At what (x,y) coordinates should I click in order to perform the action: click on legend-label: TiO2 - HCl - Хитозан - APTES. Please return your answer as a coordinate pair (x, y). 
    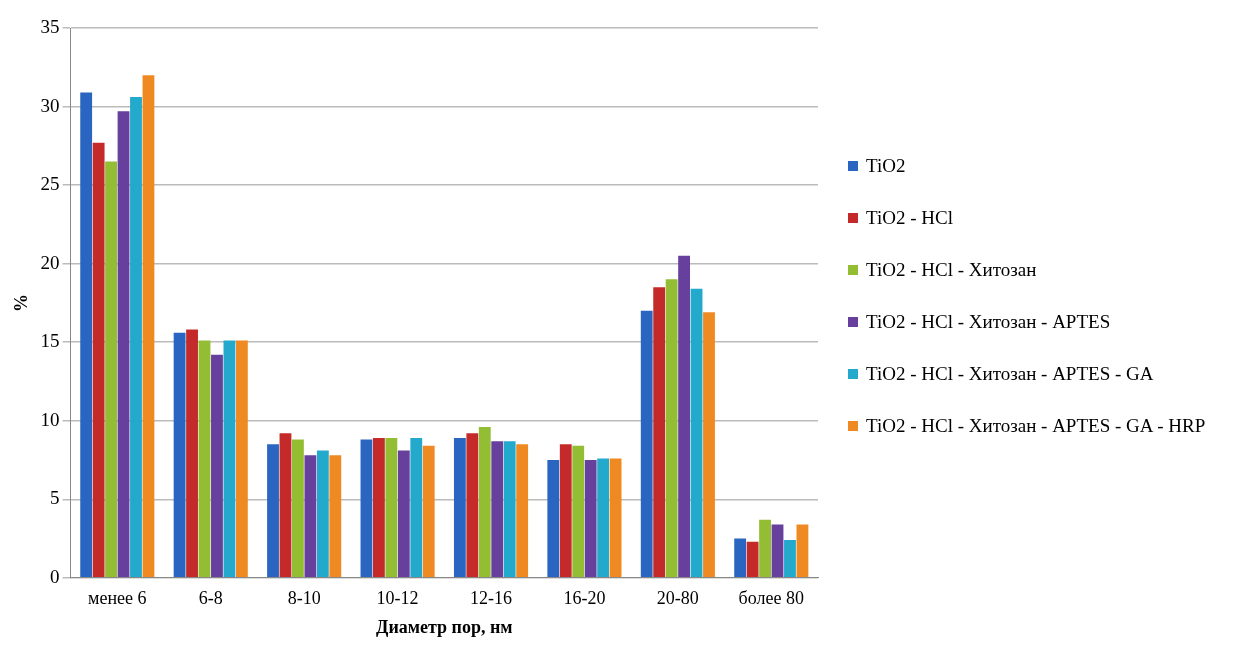
    Looking at the image, I should click on (988, 321).